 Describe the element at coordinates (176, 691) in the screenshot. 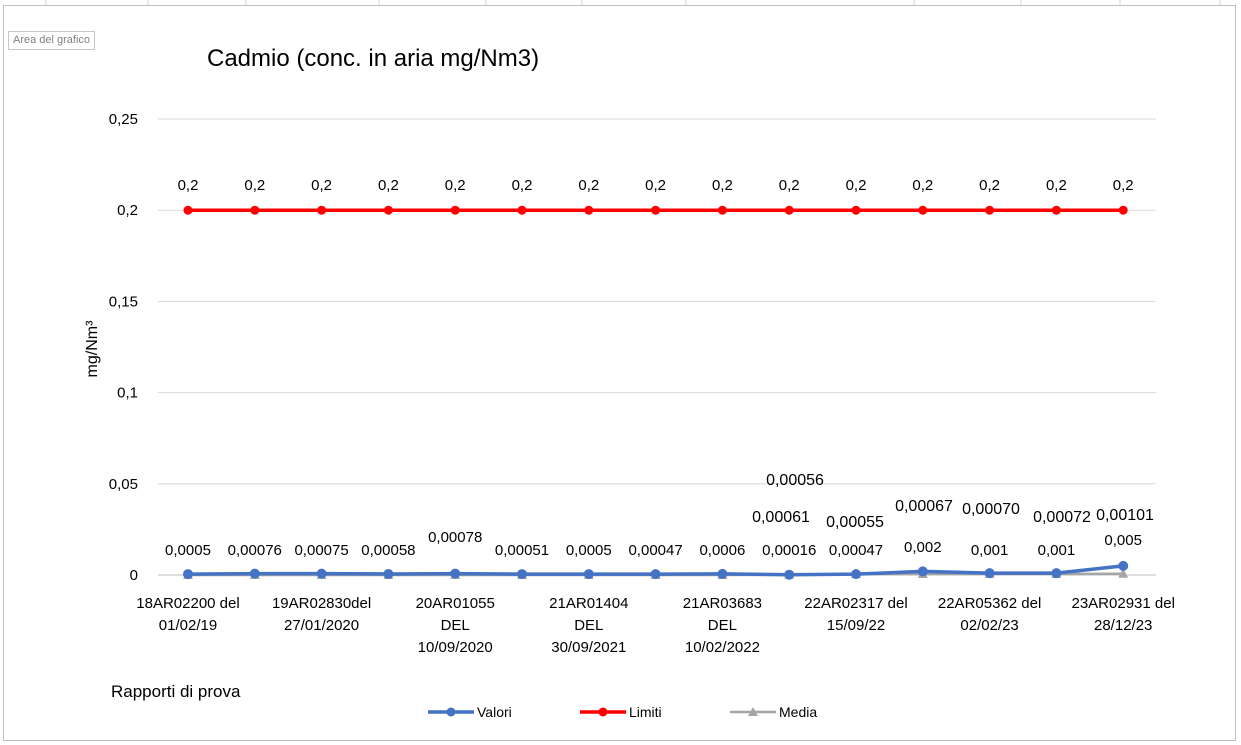

I see `x-axis-title: Rapporti di prova` at that location.